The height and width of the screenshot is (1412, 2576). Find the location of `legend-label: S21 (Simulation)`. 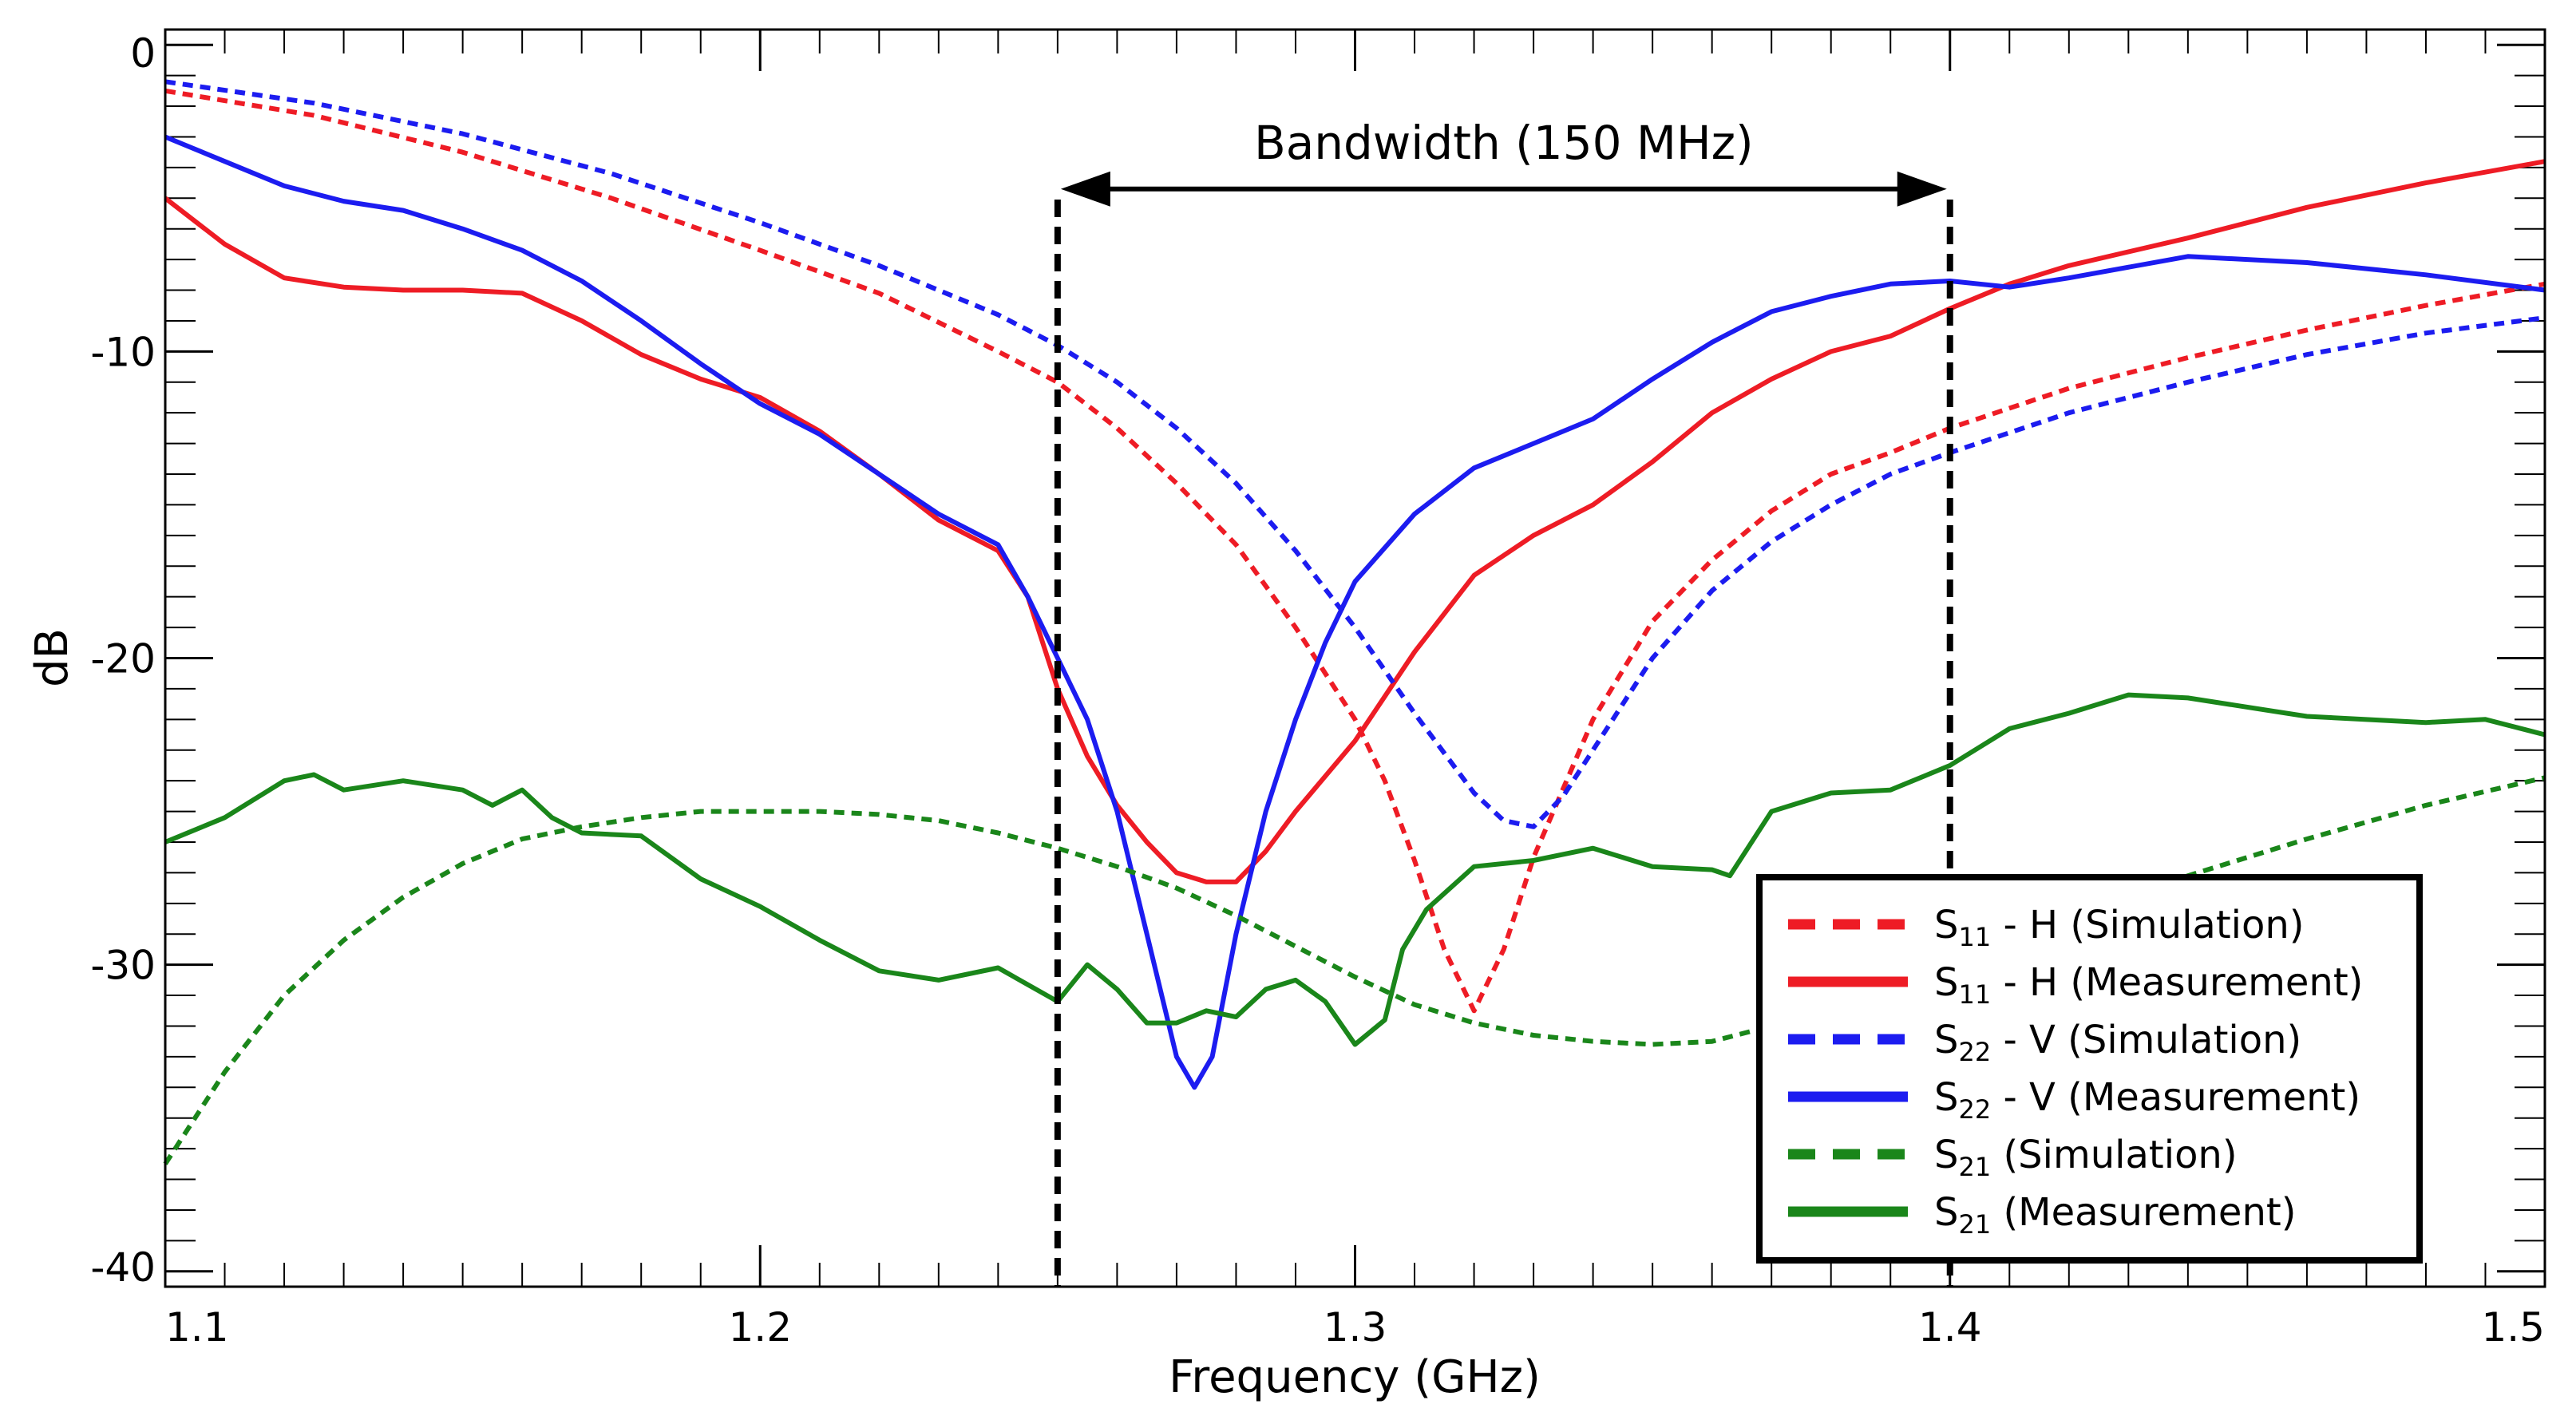

legend-label: S21 (Simulation) is located at coordinates (2086, 1157).